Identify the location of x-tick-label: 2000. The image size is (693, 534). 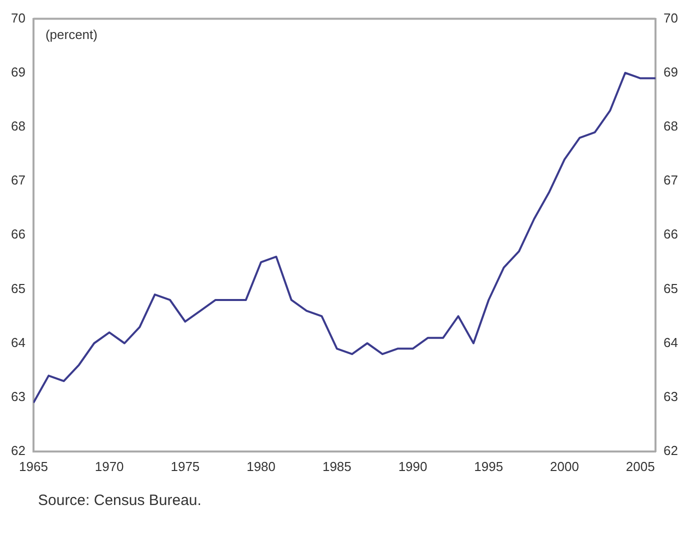
(564, 466).